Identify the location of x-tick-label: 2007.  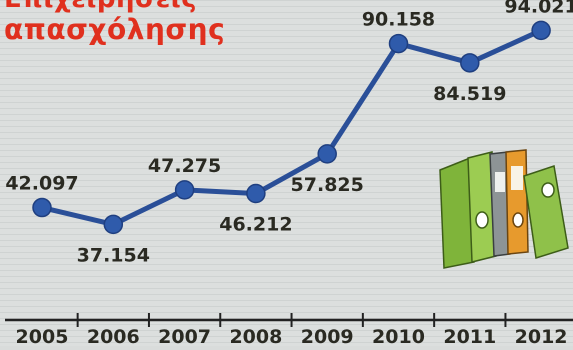
(184, 336).